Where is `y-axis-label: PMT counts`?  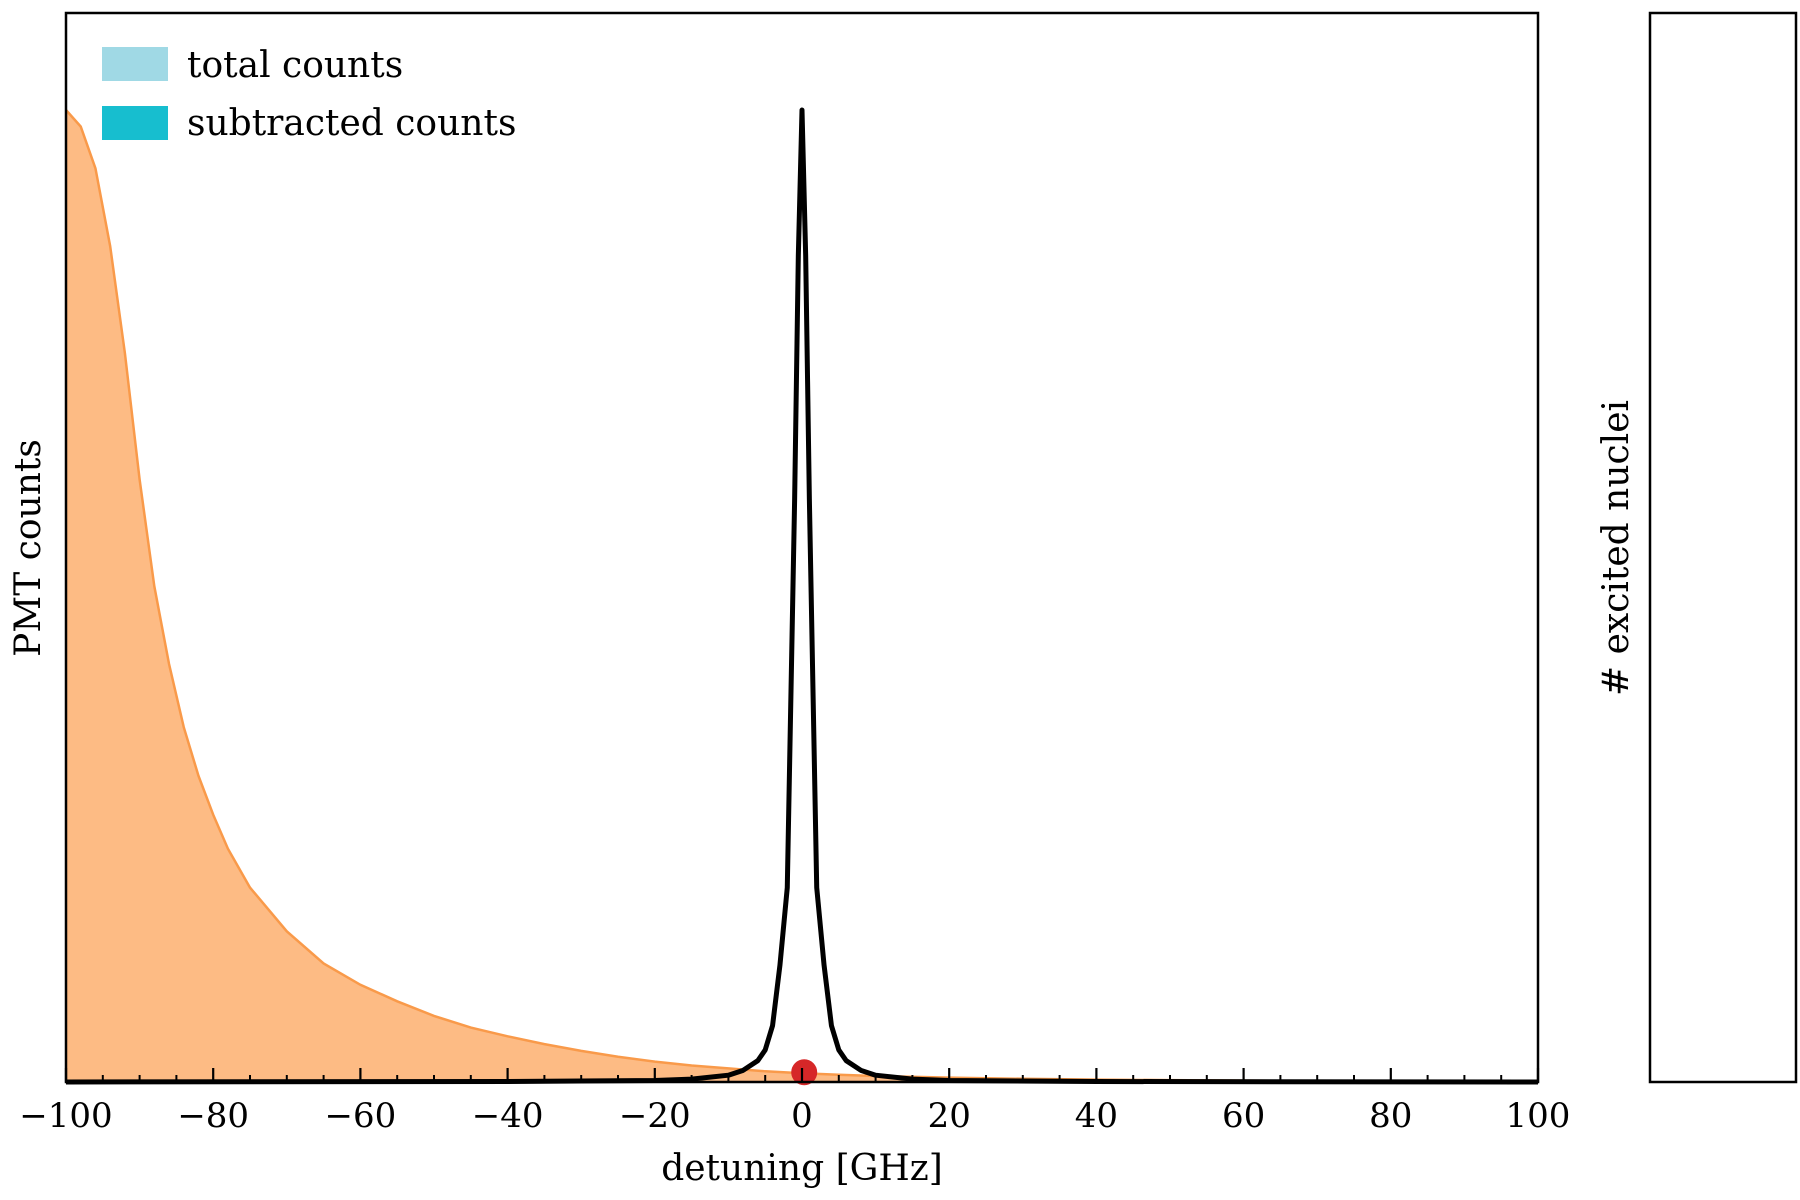 y-axis-label: PMT counts is located at coordinates (28, 548).